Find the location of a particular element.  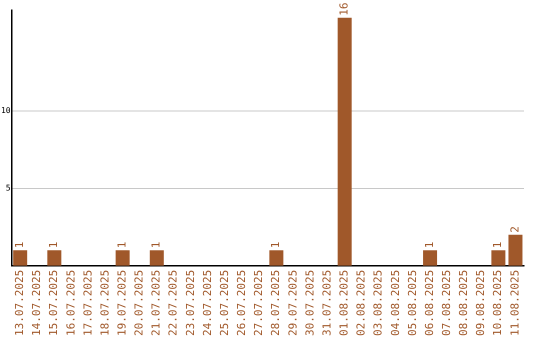

x-tick-label: 04.08.2025 is located at coordinates (395, 303).